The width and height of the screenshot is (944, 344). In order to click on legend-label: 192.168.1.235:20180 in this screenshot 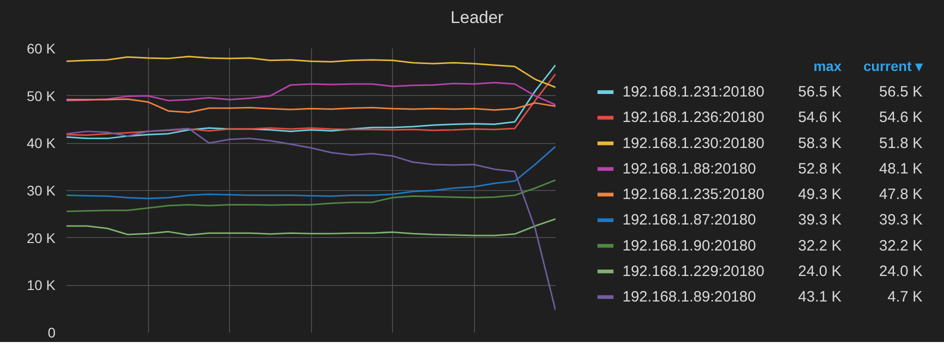, I will do `click(693, 195)`.